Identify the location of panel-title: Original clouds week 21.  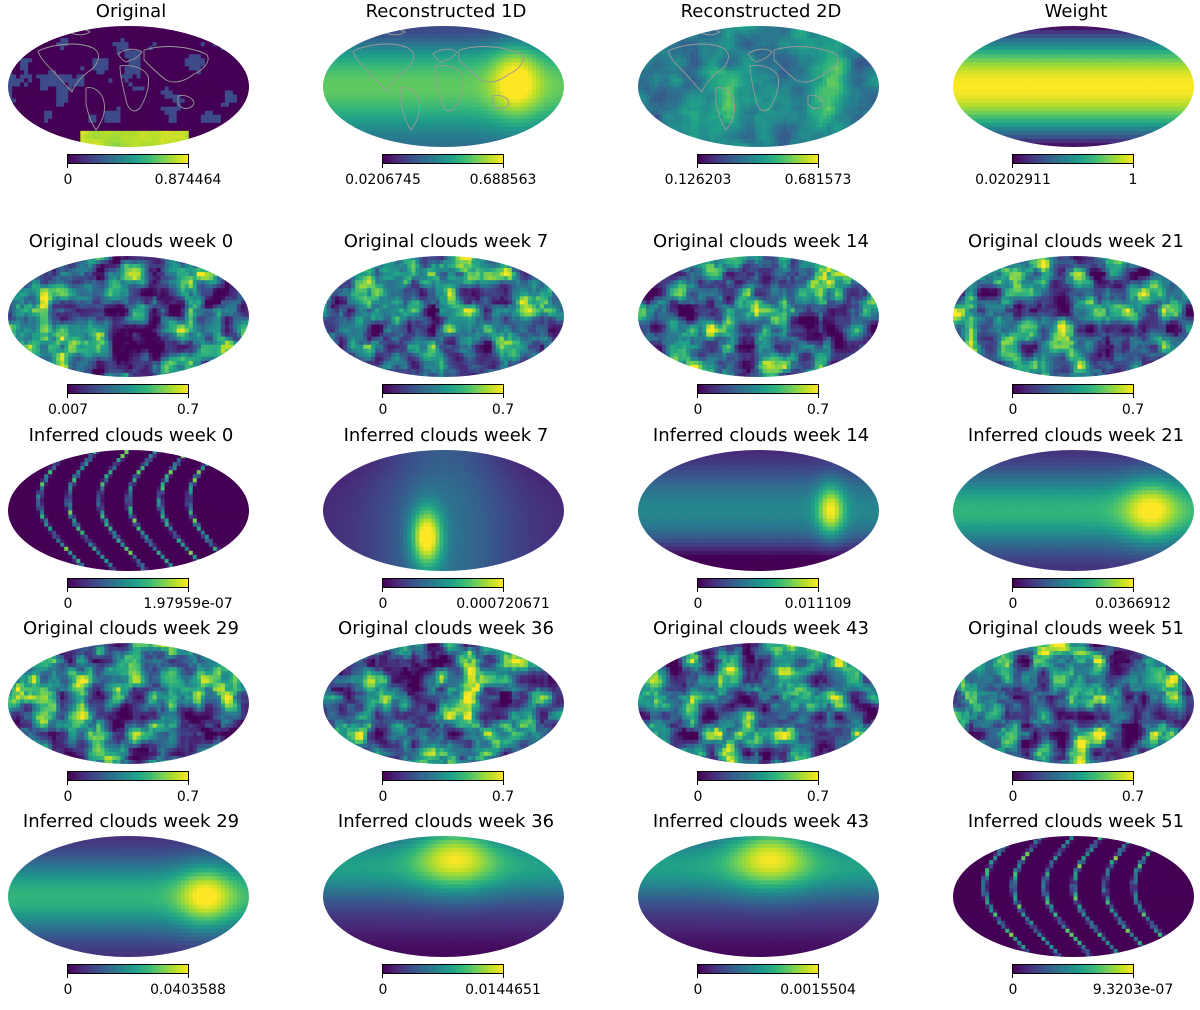
(1072, 242).